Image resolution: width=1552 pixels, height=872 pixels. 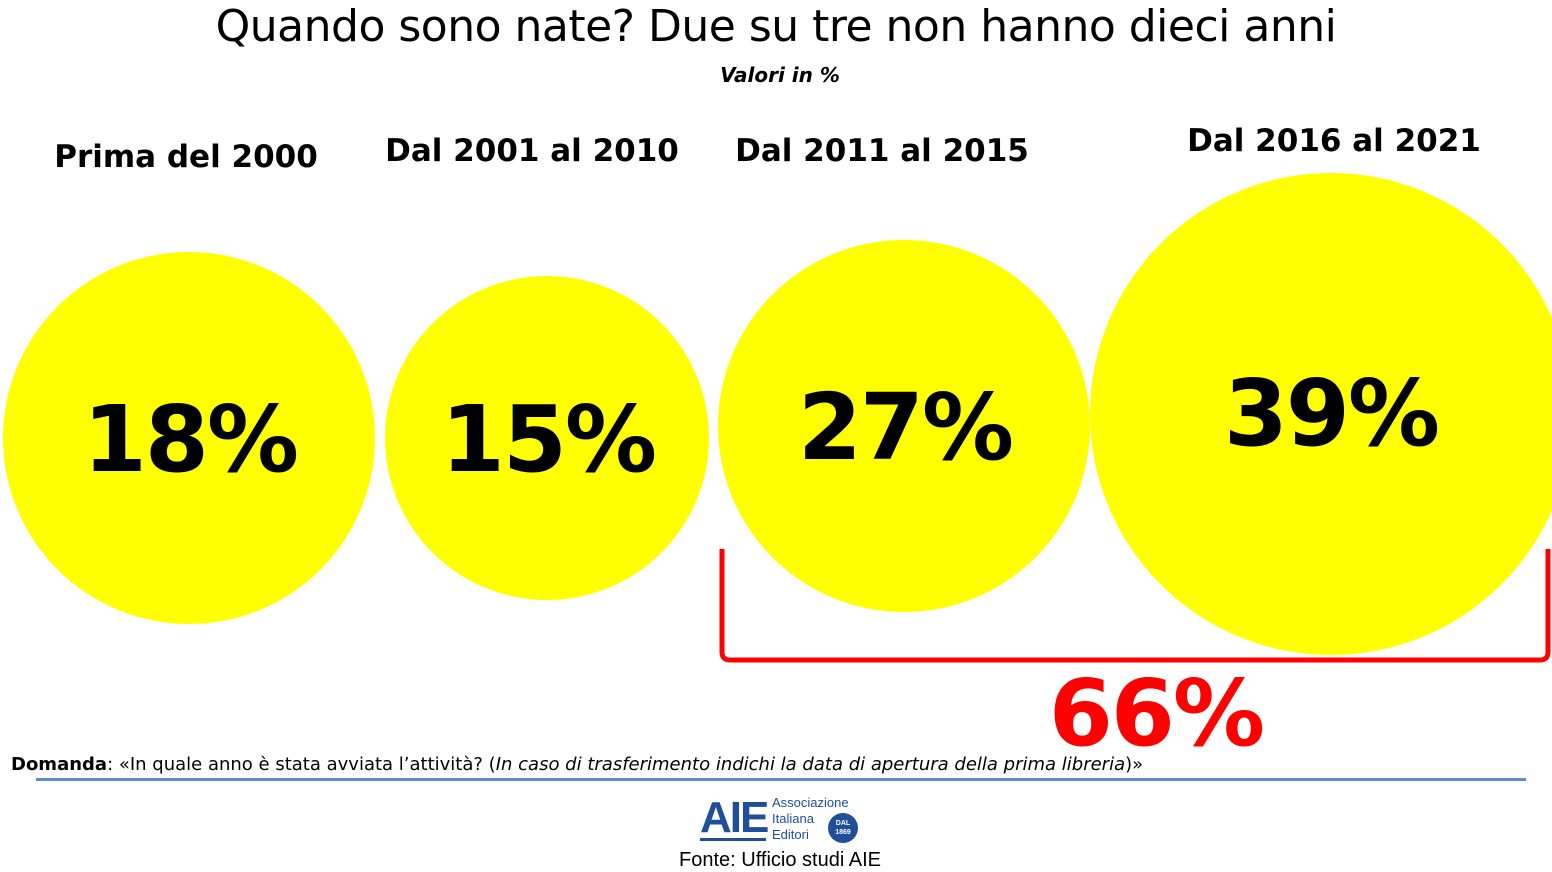 What do you see at coordinates (59, 764) in the screenshot?
I see `question-label: Domanda` at bounding box center [59, 764].